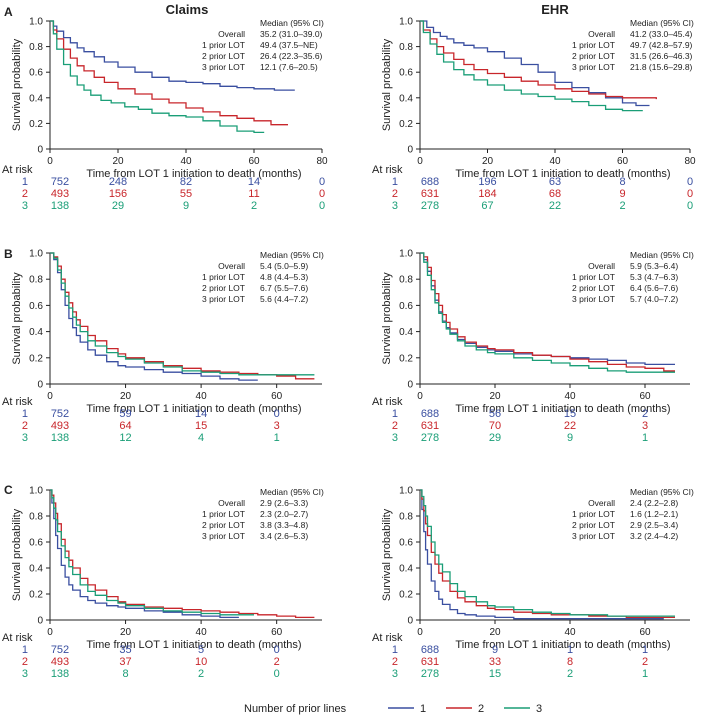 This screenshot has height=719, width=709. What do you see at coordinates (555, 182) in the screenshot?
I see `at-risk-value: 63` at bounding box center [555, 182].